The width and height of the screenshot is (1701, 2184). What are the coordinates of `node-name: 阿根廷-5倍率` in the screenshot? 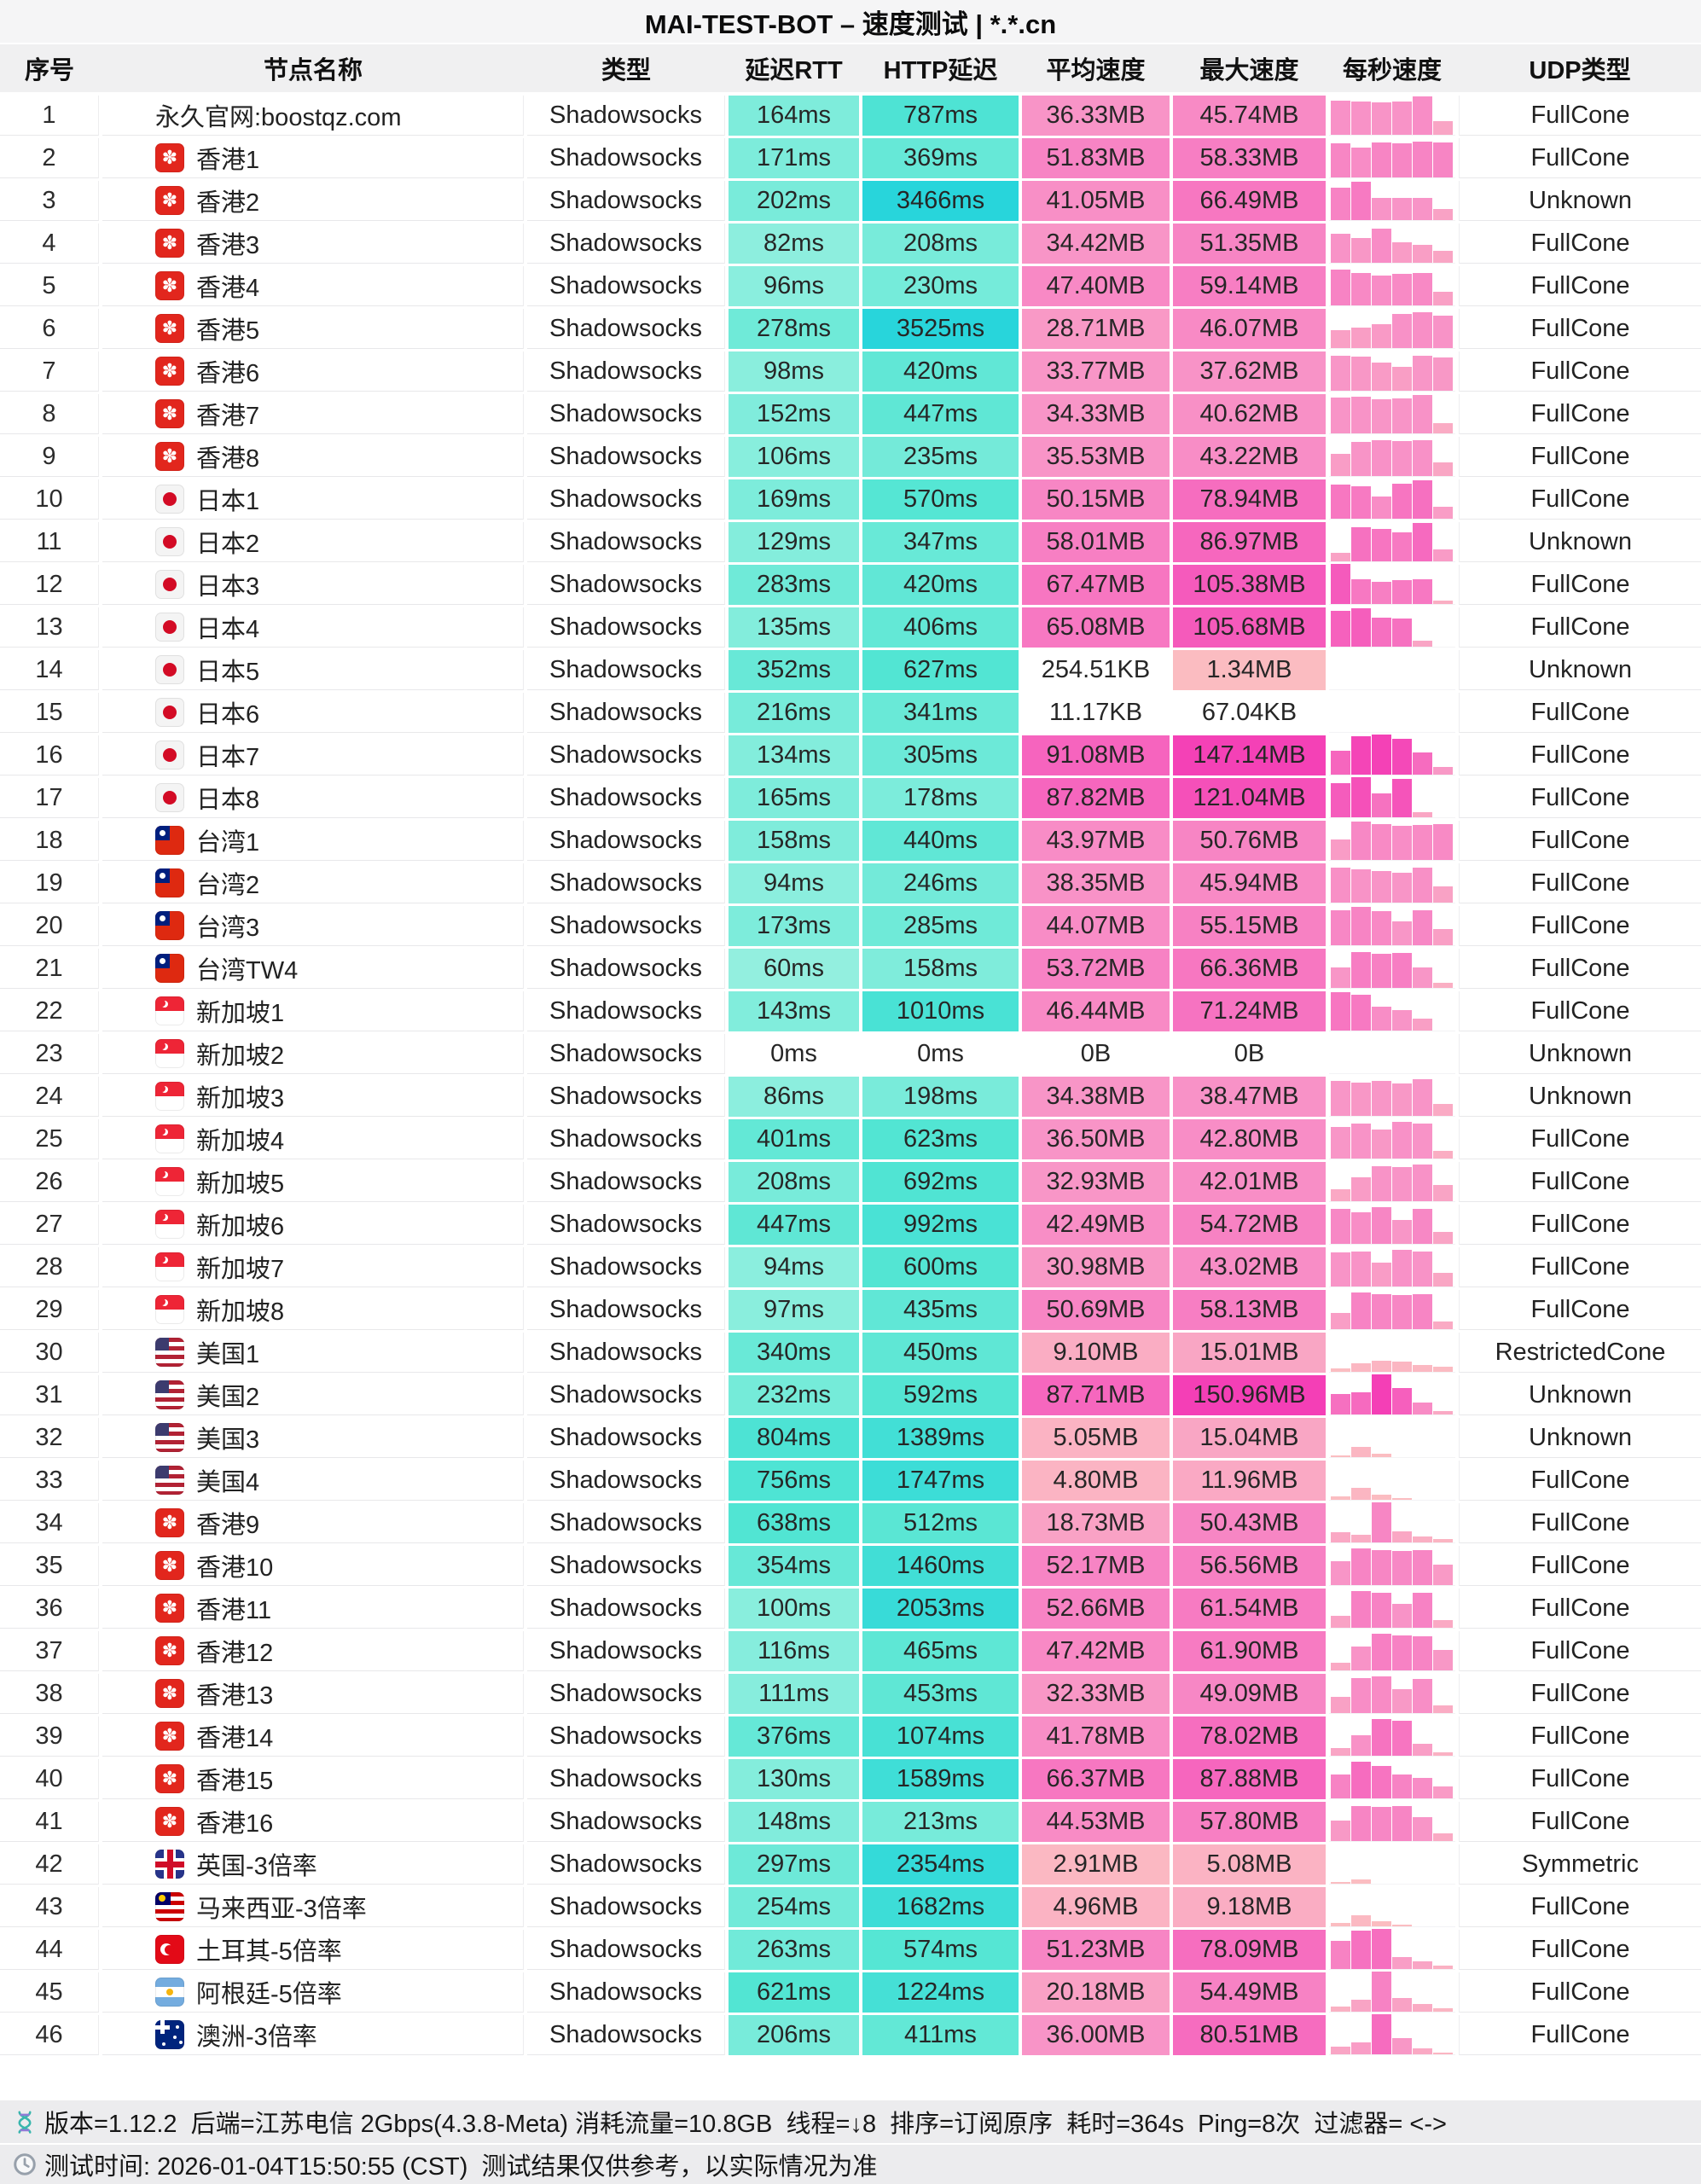 It's located at (269, 1994).